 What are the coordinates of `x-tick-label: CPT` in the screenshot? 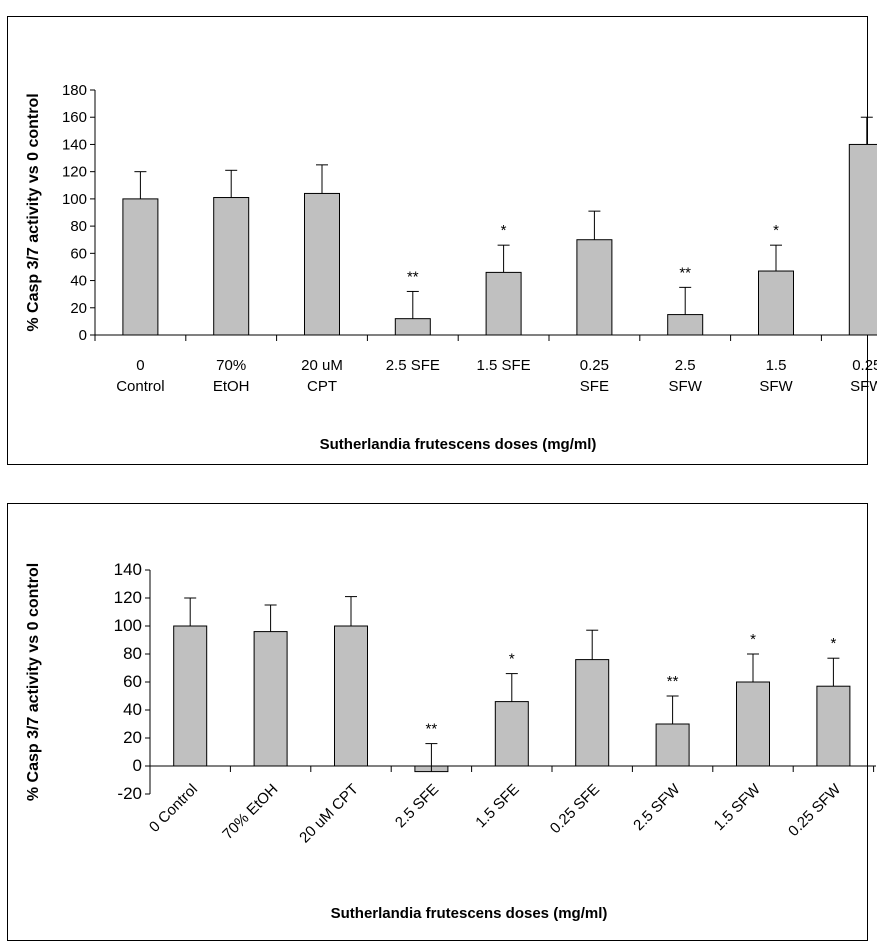 It's located at (322, 386).